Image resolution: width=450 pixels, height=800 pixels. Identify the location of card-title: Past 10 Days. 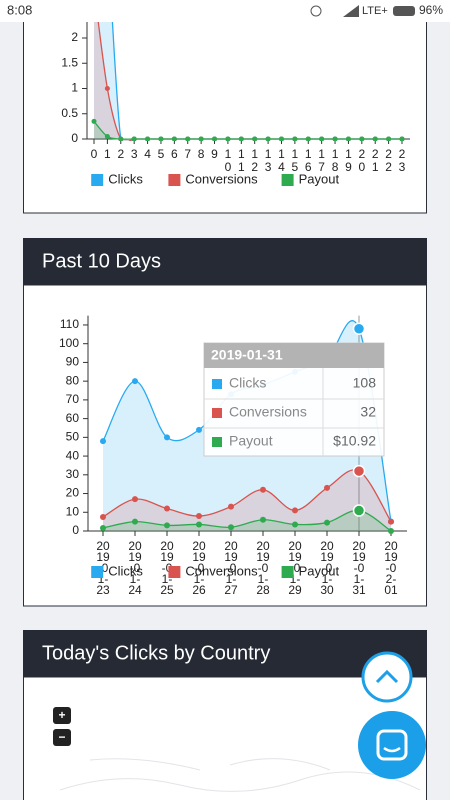
(101, 261).